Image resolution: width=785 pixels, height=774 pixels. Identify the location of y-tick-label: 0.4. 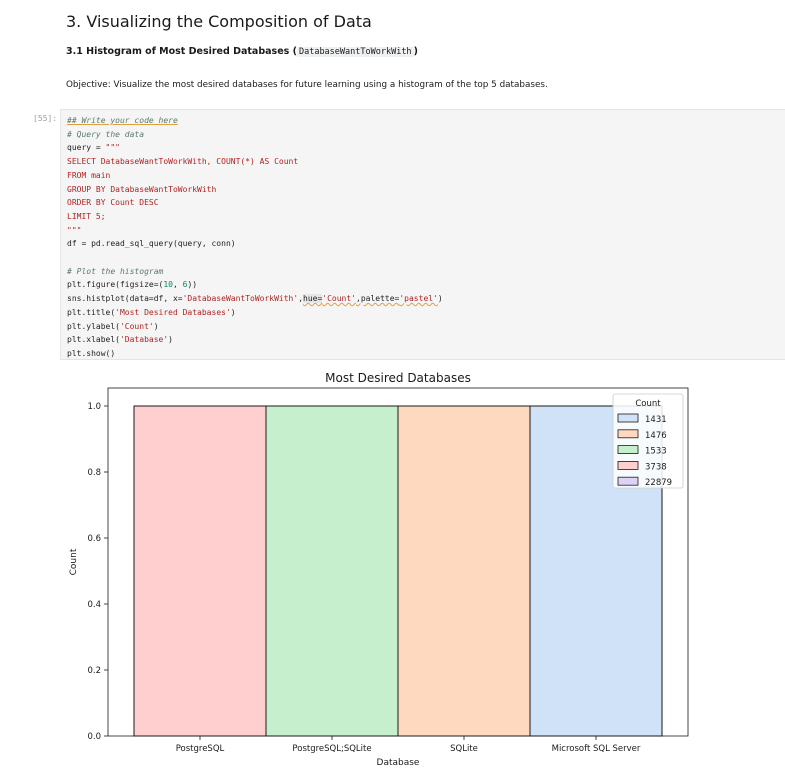
(94, 605).